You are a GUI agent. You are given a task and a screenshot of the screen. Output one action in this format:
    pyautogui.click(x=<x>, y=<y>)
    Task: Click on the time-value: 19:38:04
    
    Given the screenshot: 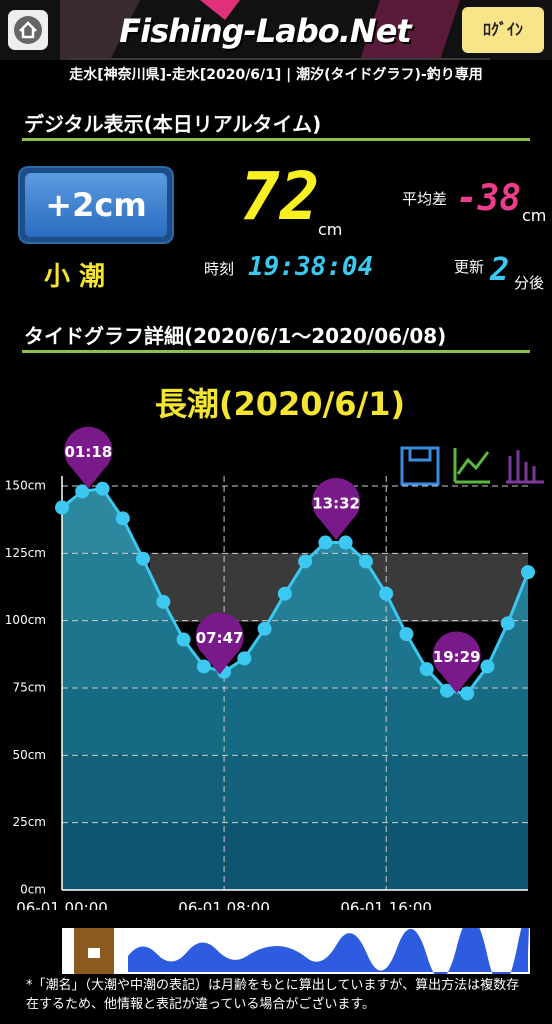 What is the action you would take?
    pyautogui.click(x=311, y=267)
    